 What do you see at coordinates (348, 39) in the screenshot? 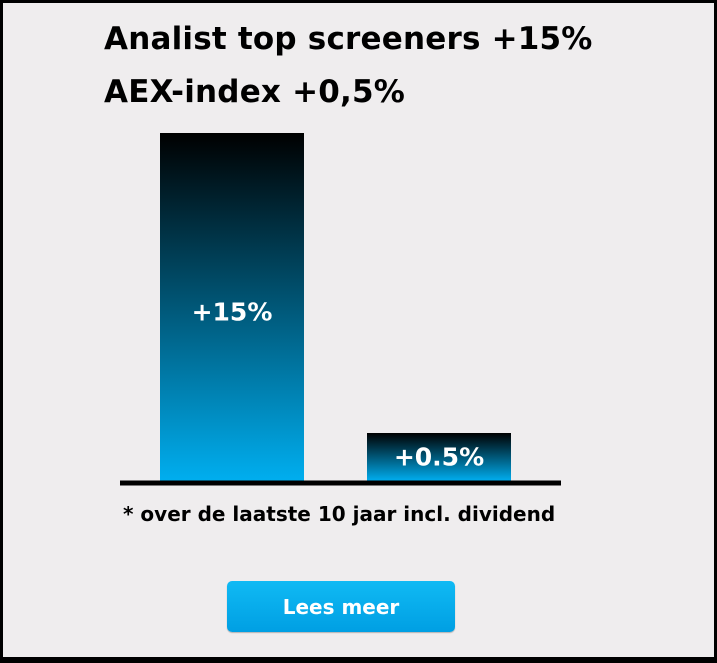
I see `headline-top-screeners: Analist top screeners +15%` at bounding box center [348, 39].